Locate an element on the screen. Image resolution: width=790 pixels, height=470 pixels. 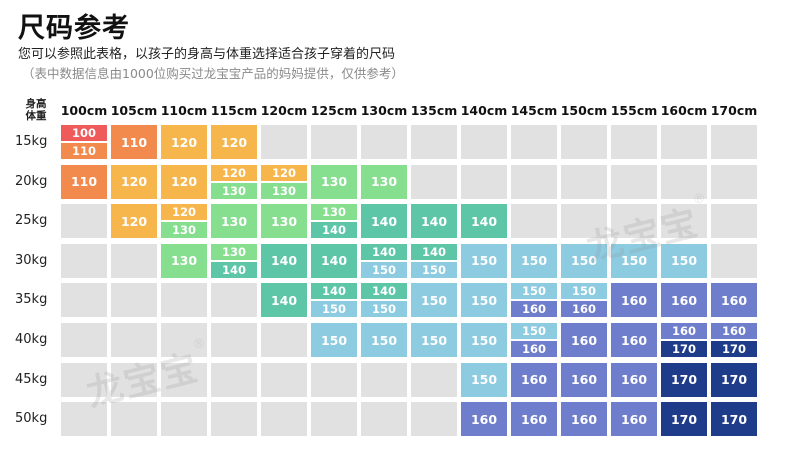
column-header-height: 120cm is located at coordinates (284, 110).